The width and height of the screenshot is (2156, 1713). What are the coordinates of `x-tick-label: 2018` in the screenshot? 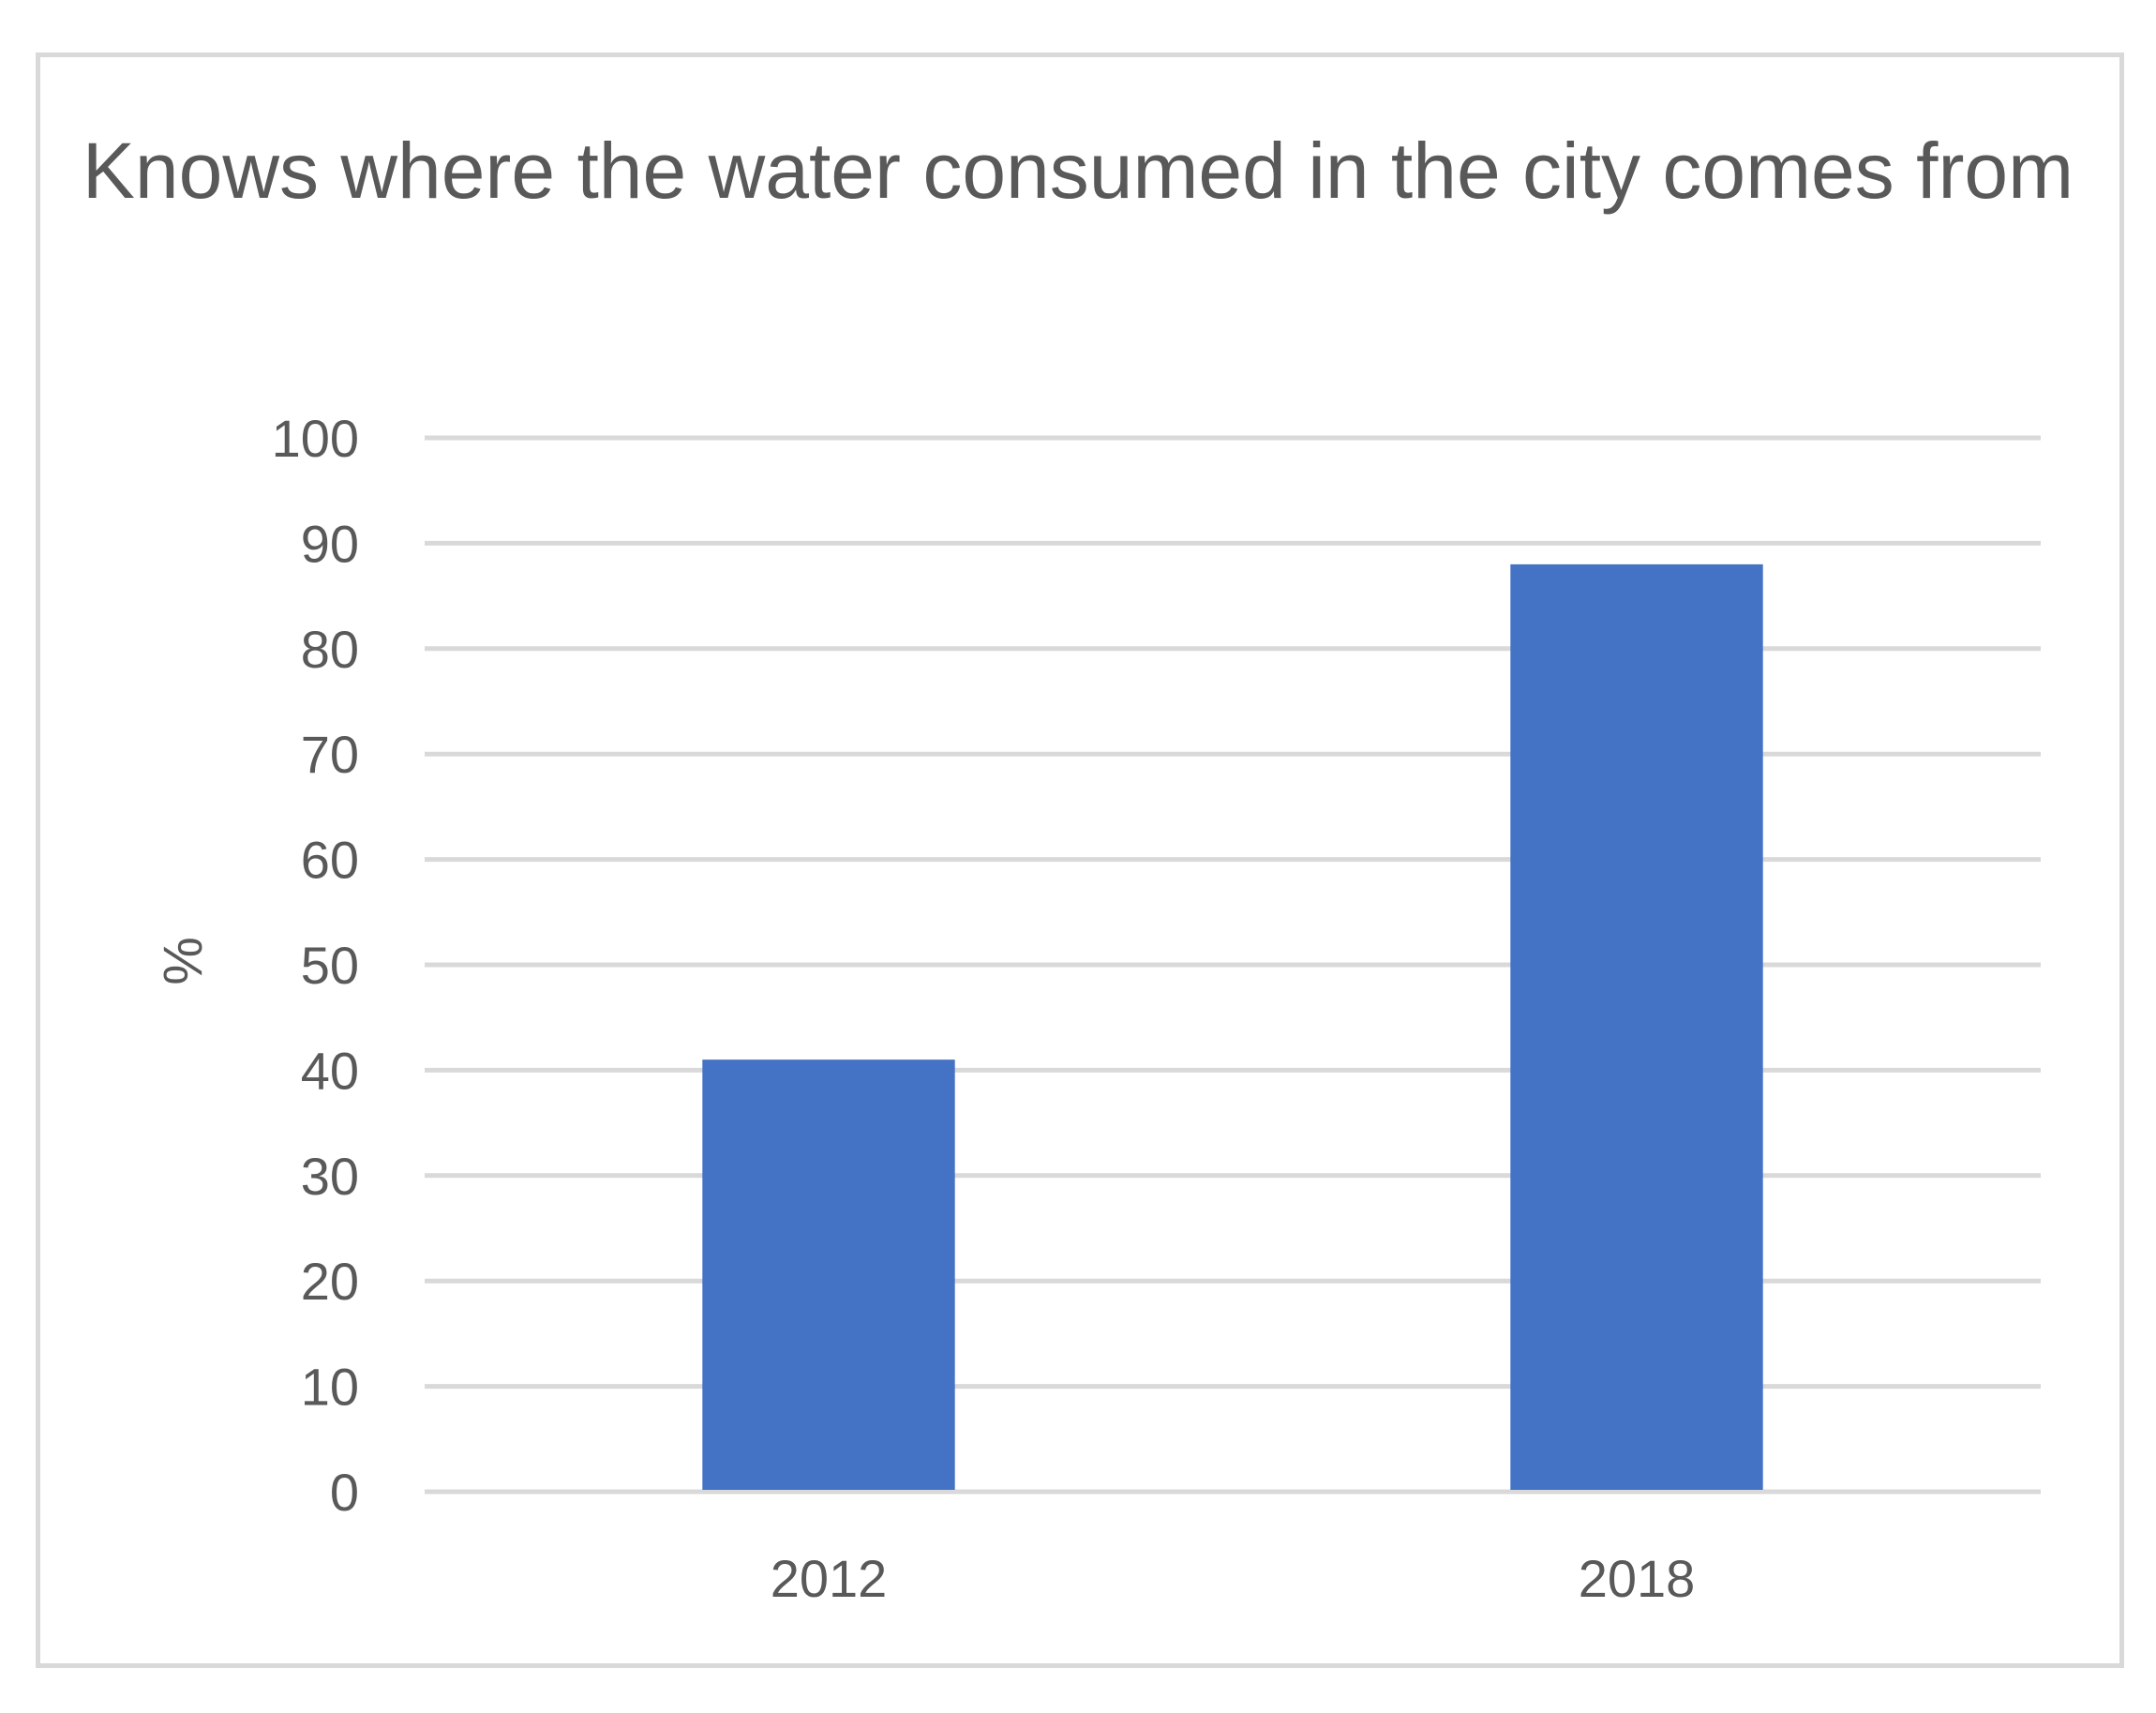 It's located at (1638, 1578).